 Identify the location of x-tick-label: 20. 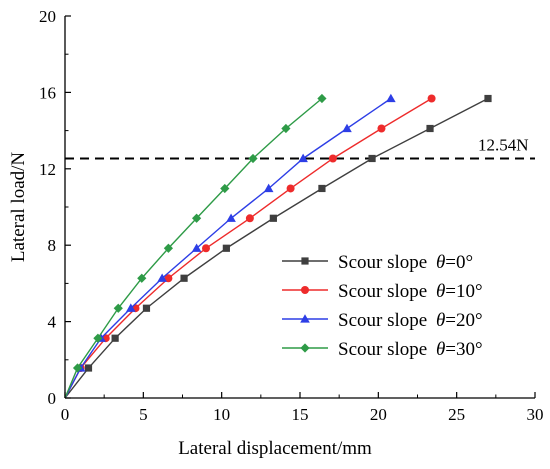
(378, 414).